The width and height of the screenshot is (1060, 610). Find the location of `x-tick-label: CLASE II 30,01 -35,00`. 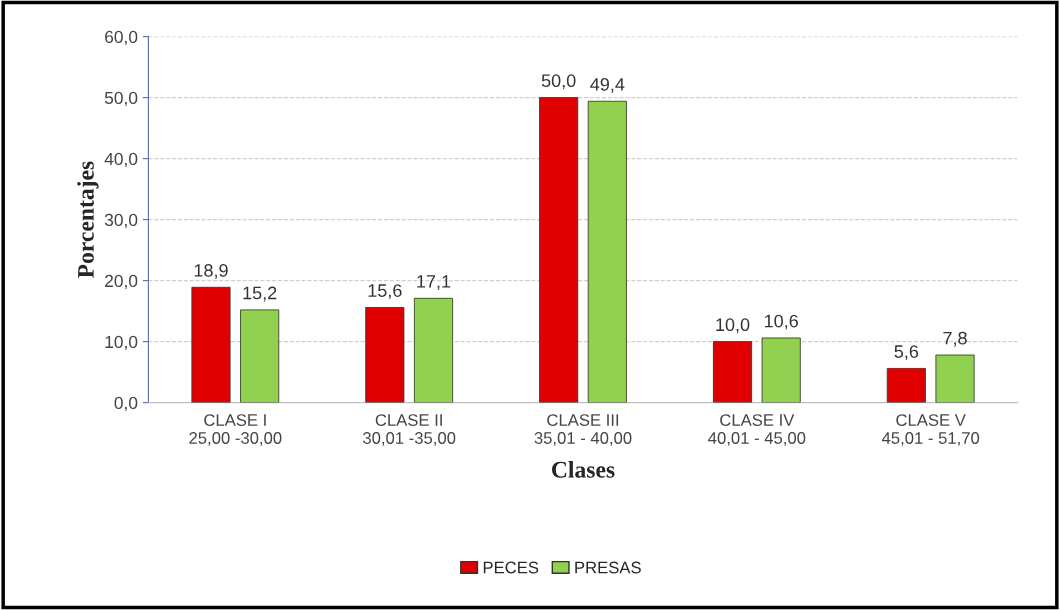

x-tick-label: CLASE II 30,01 -35,00 is located at coordinates (409, 430).